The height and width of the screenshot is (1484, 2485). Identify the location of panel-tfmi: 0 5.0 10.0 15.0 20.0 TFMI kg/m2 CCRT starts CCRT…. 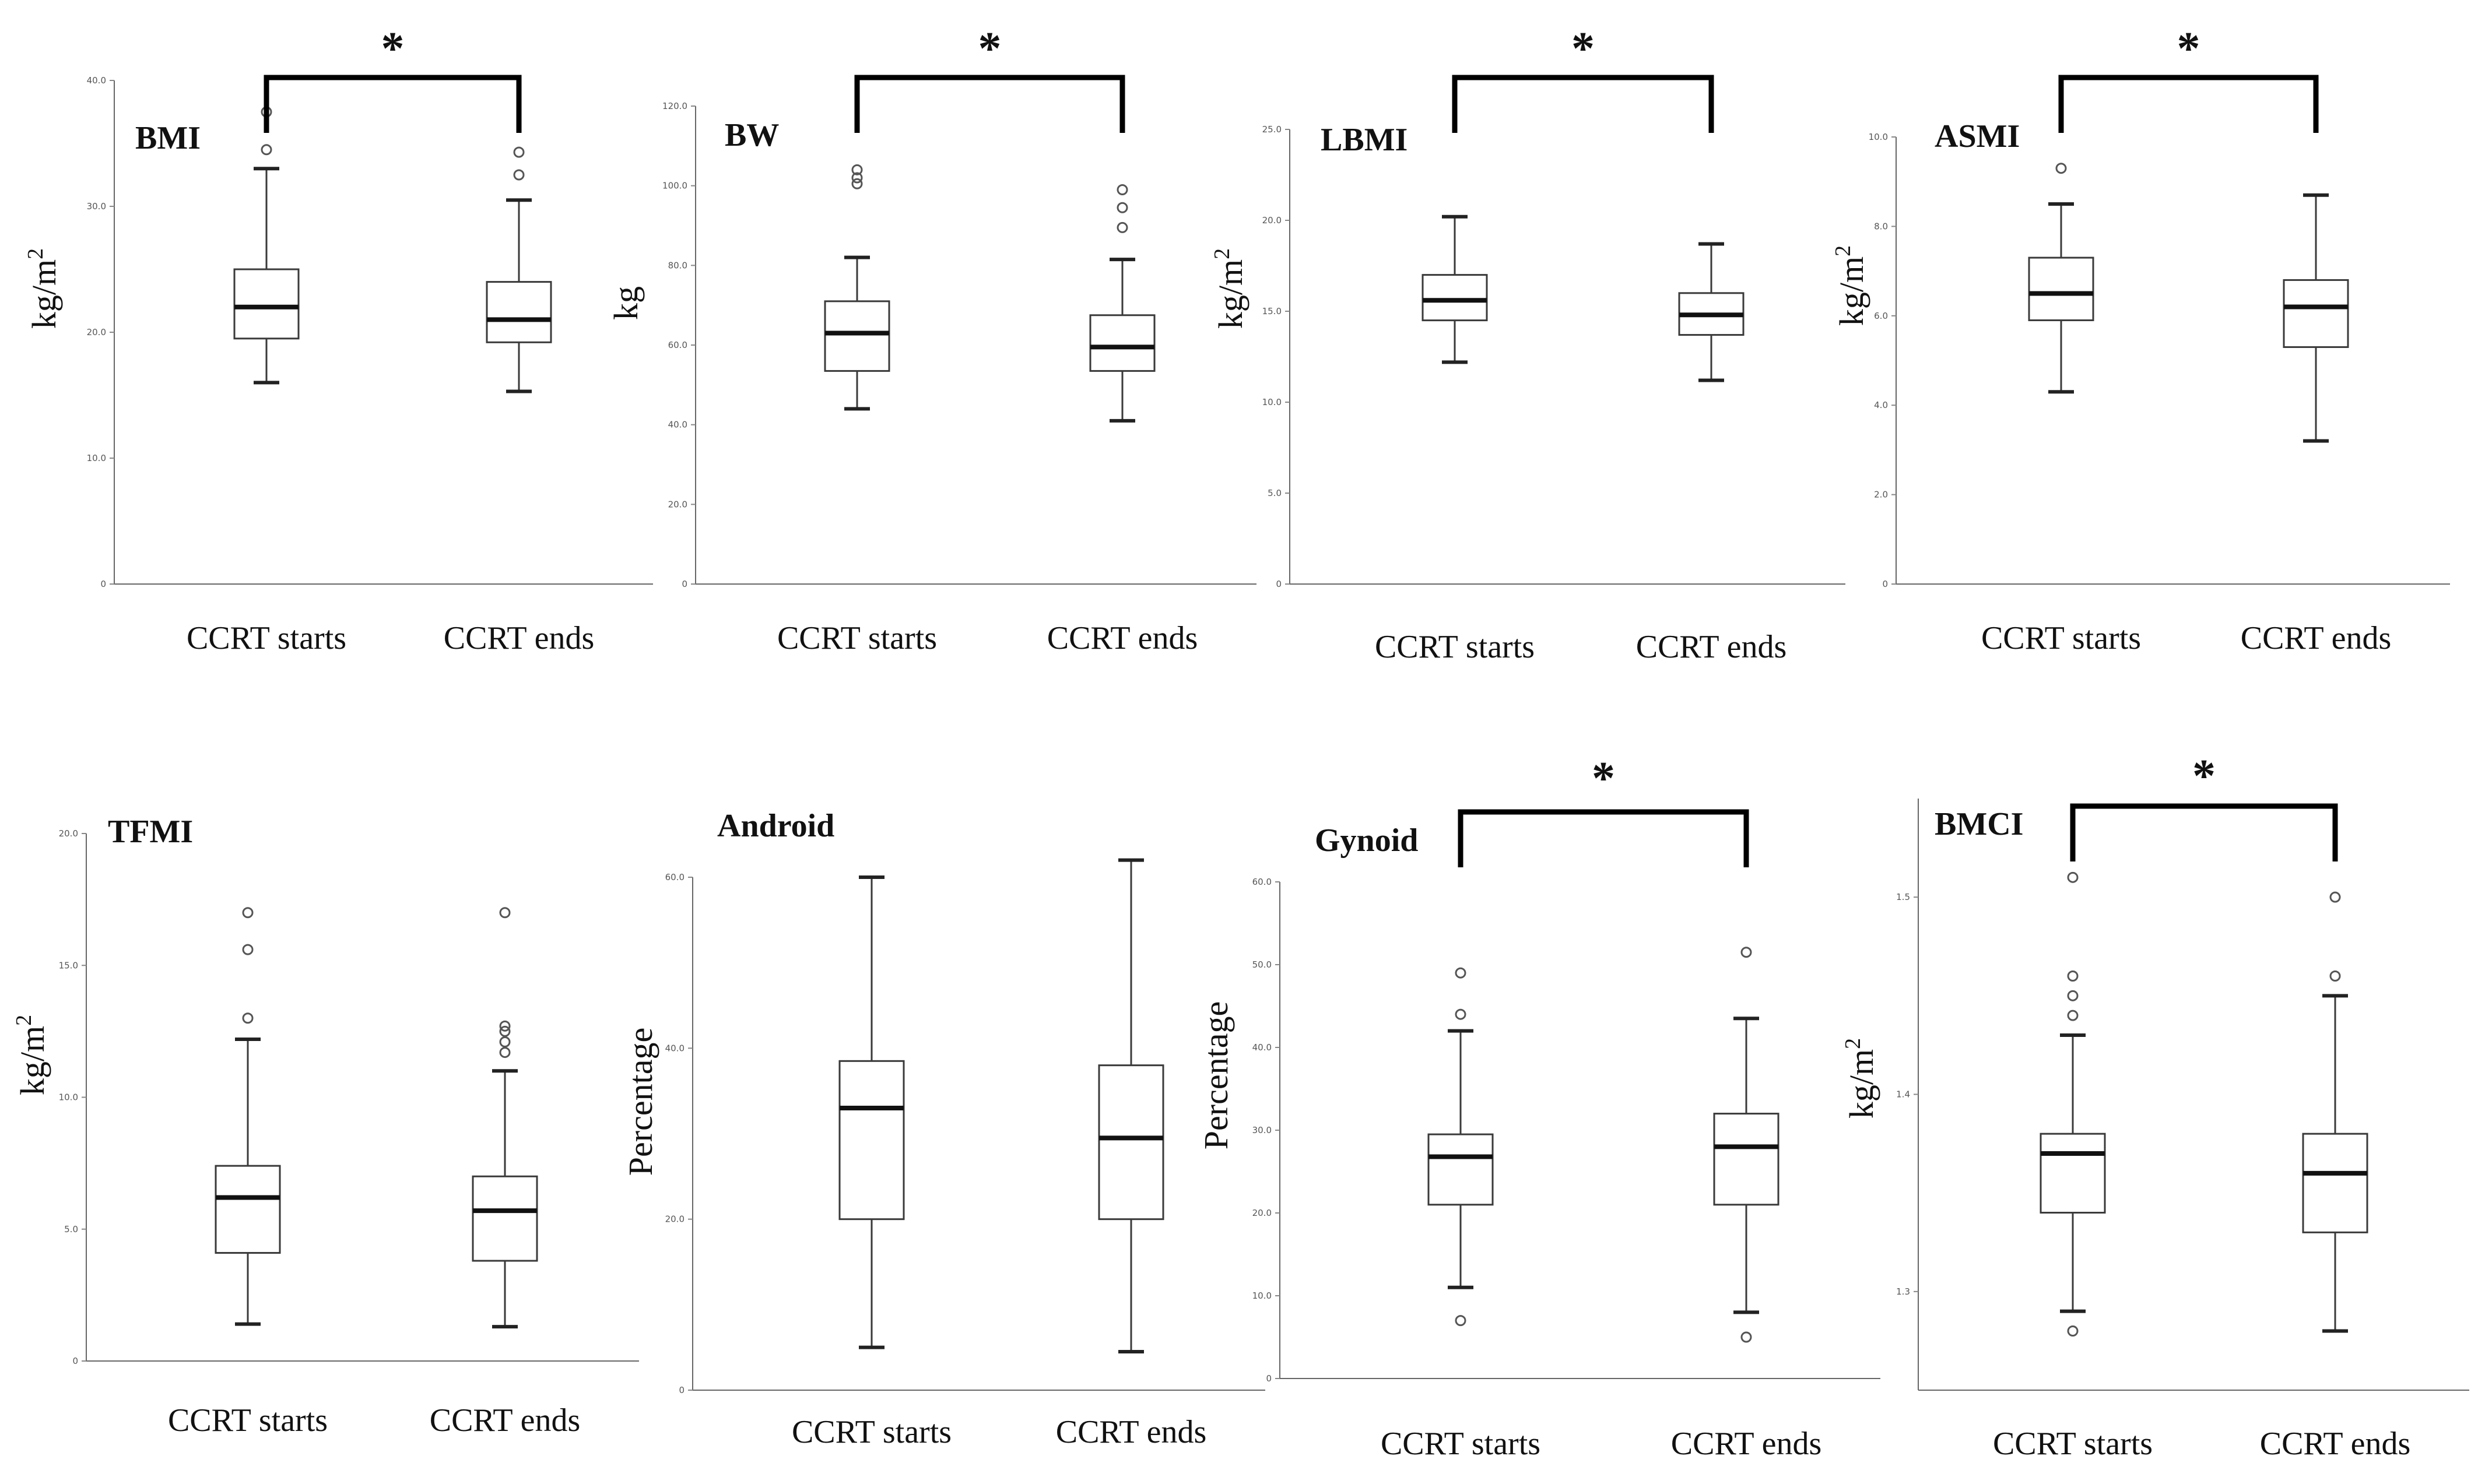
(325, 1126).